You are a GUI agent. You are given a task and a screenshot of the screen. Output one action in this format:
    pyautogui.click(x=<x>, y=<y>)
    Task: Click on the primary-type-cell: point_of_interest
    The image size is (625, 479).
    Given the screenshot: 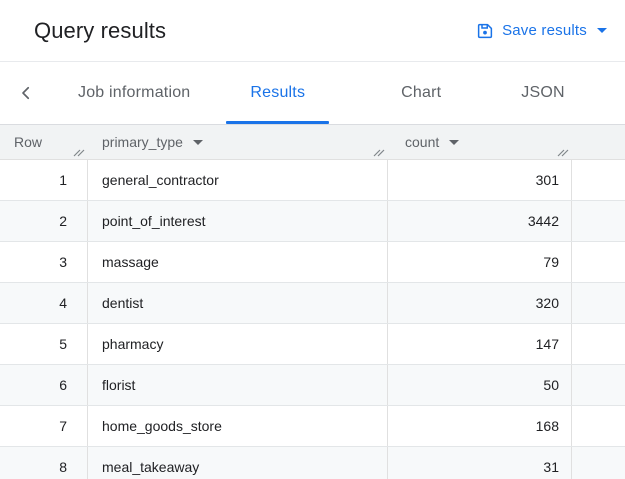 What is the action you would take?
    pyautogui.click(x=238, y=221)
    